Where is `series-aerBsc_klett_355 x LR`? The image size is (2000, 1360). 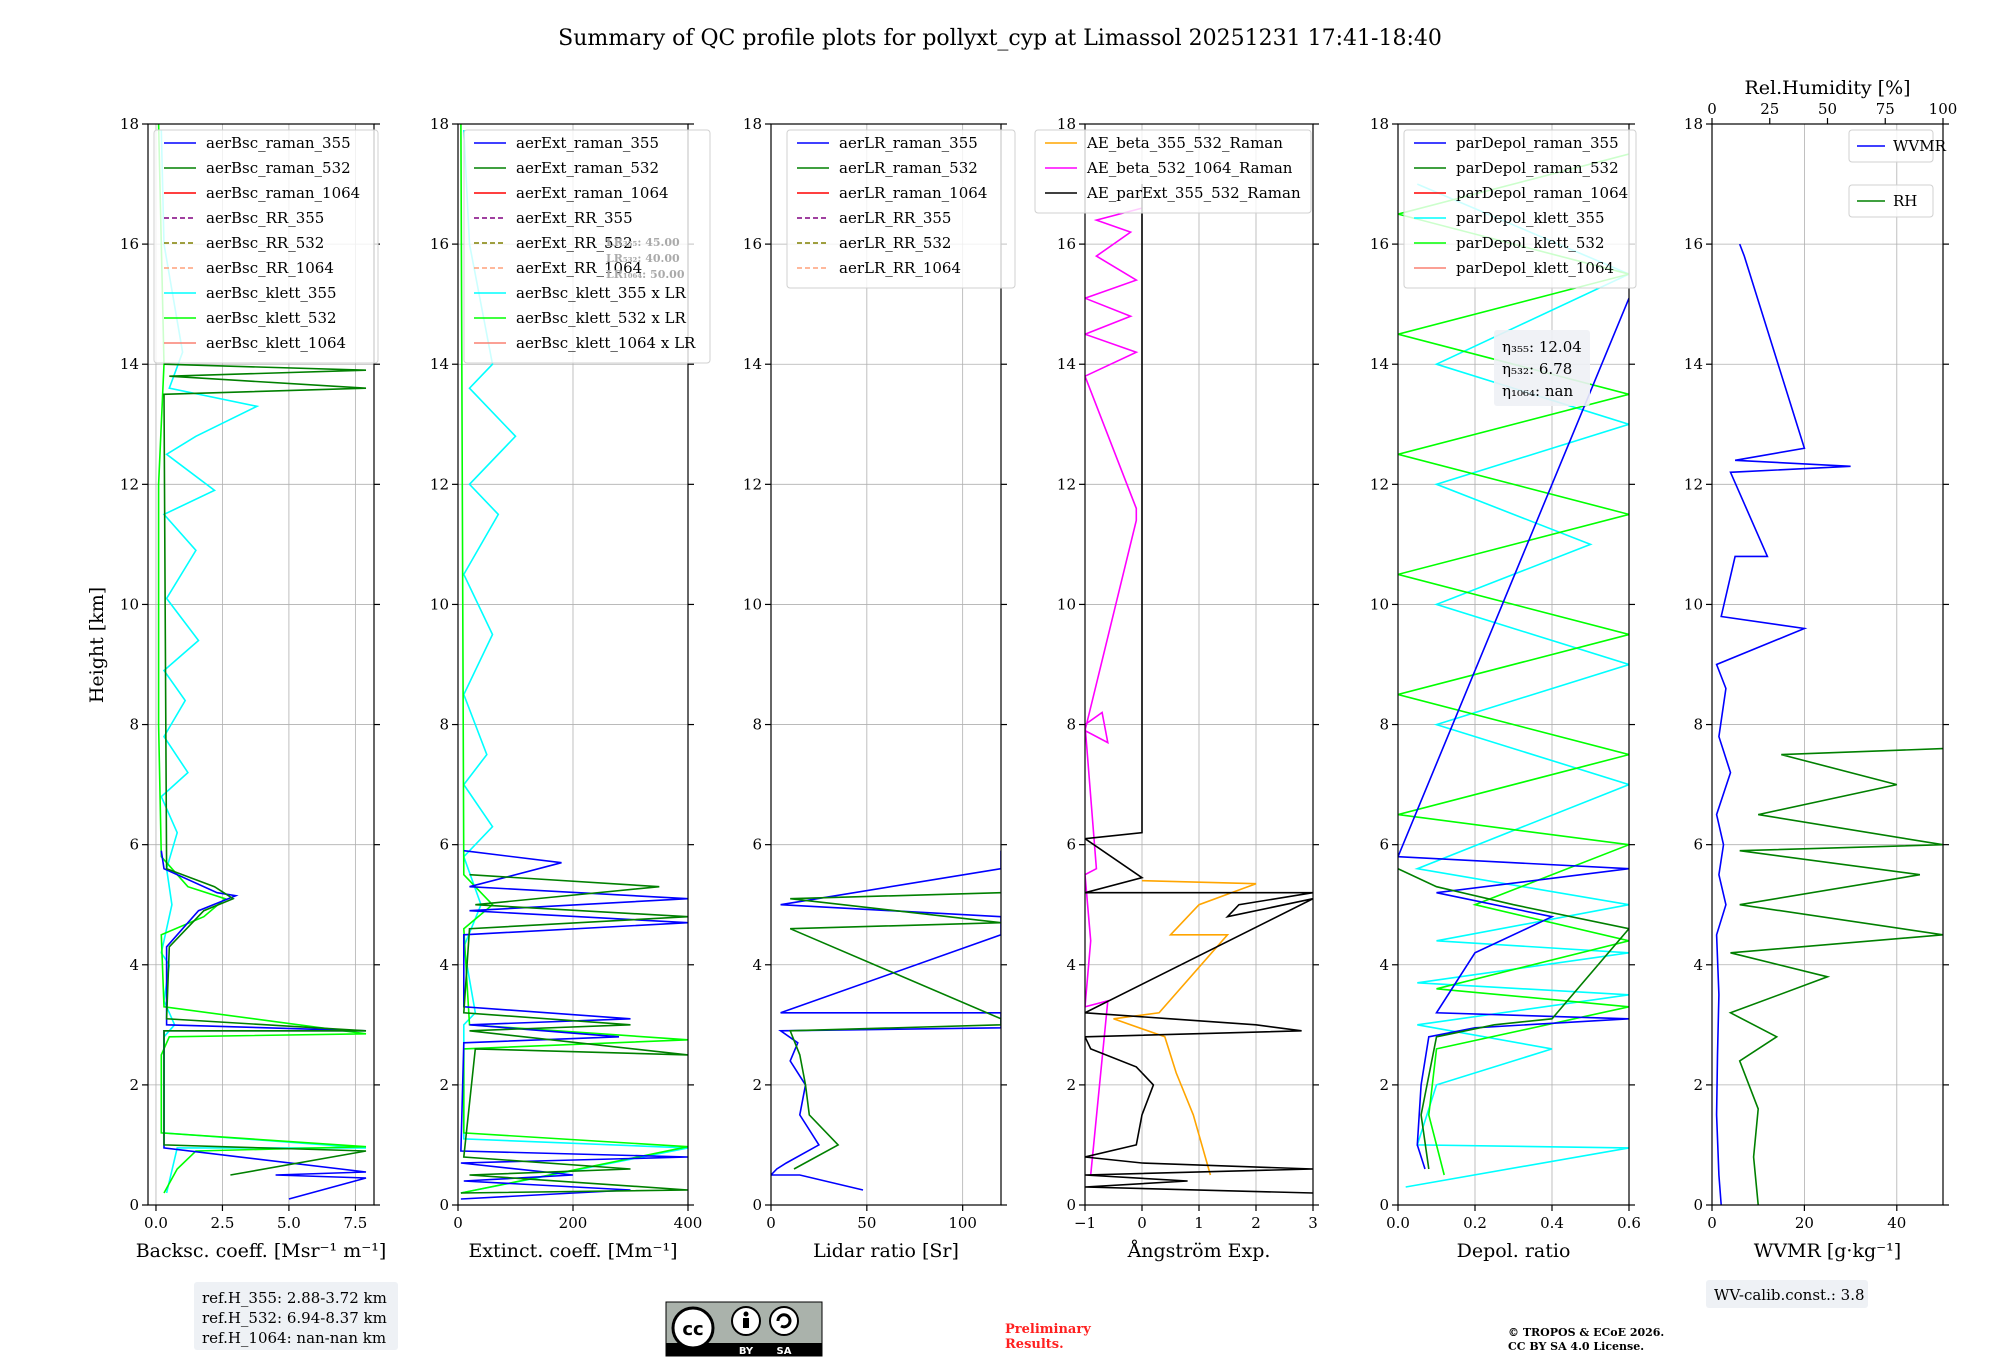
series-aerBsc_klett_355 x LR is located at coordinates (574, 661).